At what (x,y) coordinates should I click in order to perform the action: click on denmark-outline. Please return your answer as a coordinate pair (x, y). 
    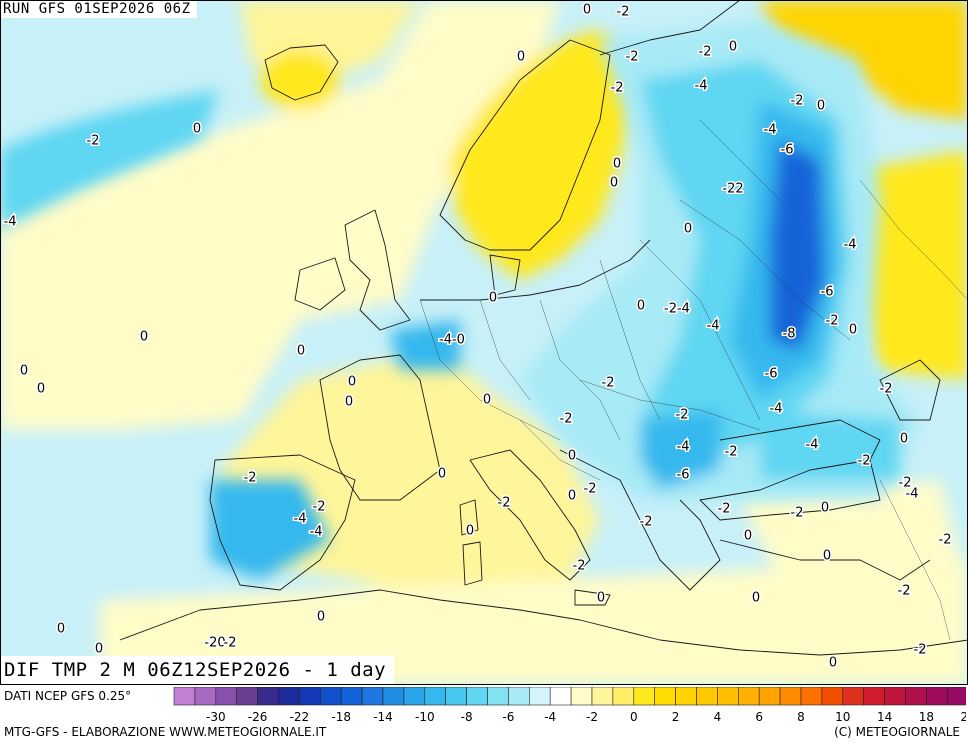
    Looking at the image, I should click on (505, 275).